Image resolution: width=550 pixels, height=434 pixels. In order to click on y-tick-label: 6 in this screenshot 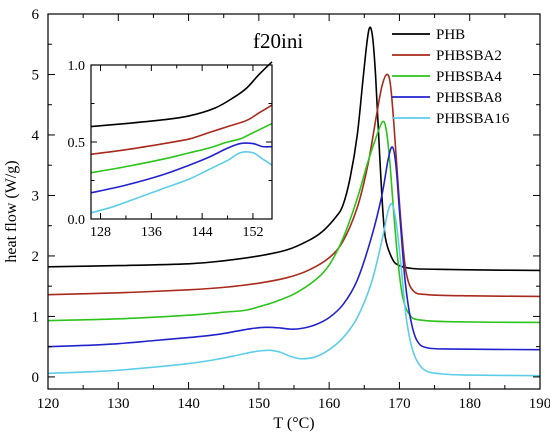, I will do `click(36, 15)`.